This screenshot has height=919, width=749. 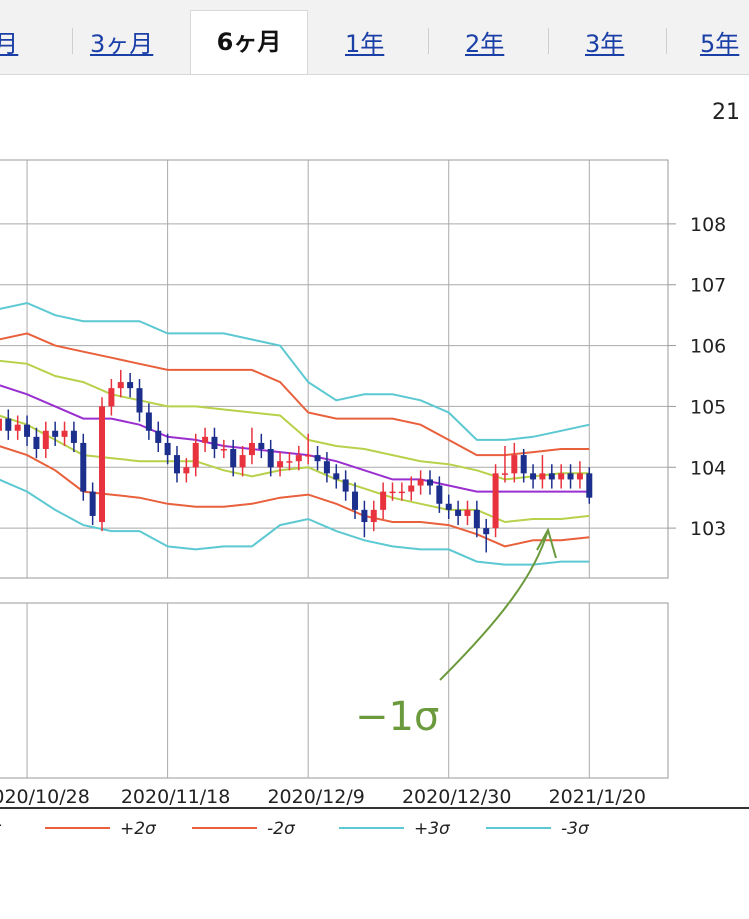 I want to click on period-tab: 2年, so click(x=485, y=44).